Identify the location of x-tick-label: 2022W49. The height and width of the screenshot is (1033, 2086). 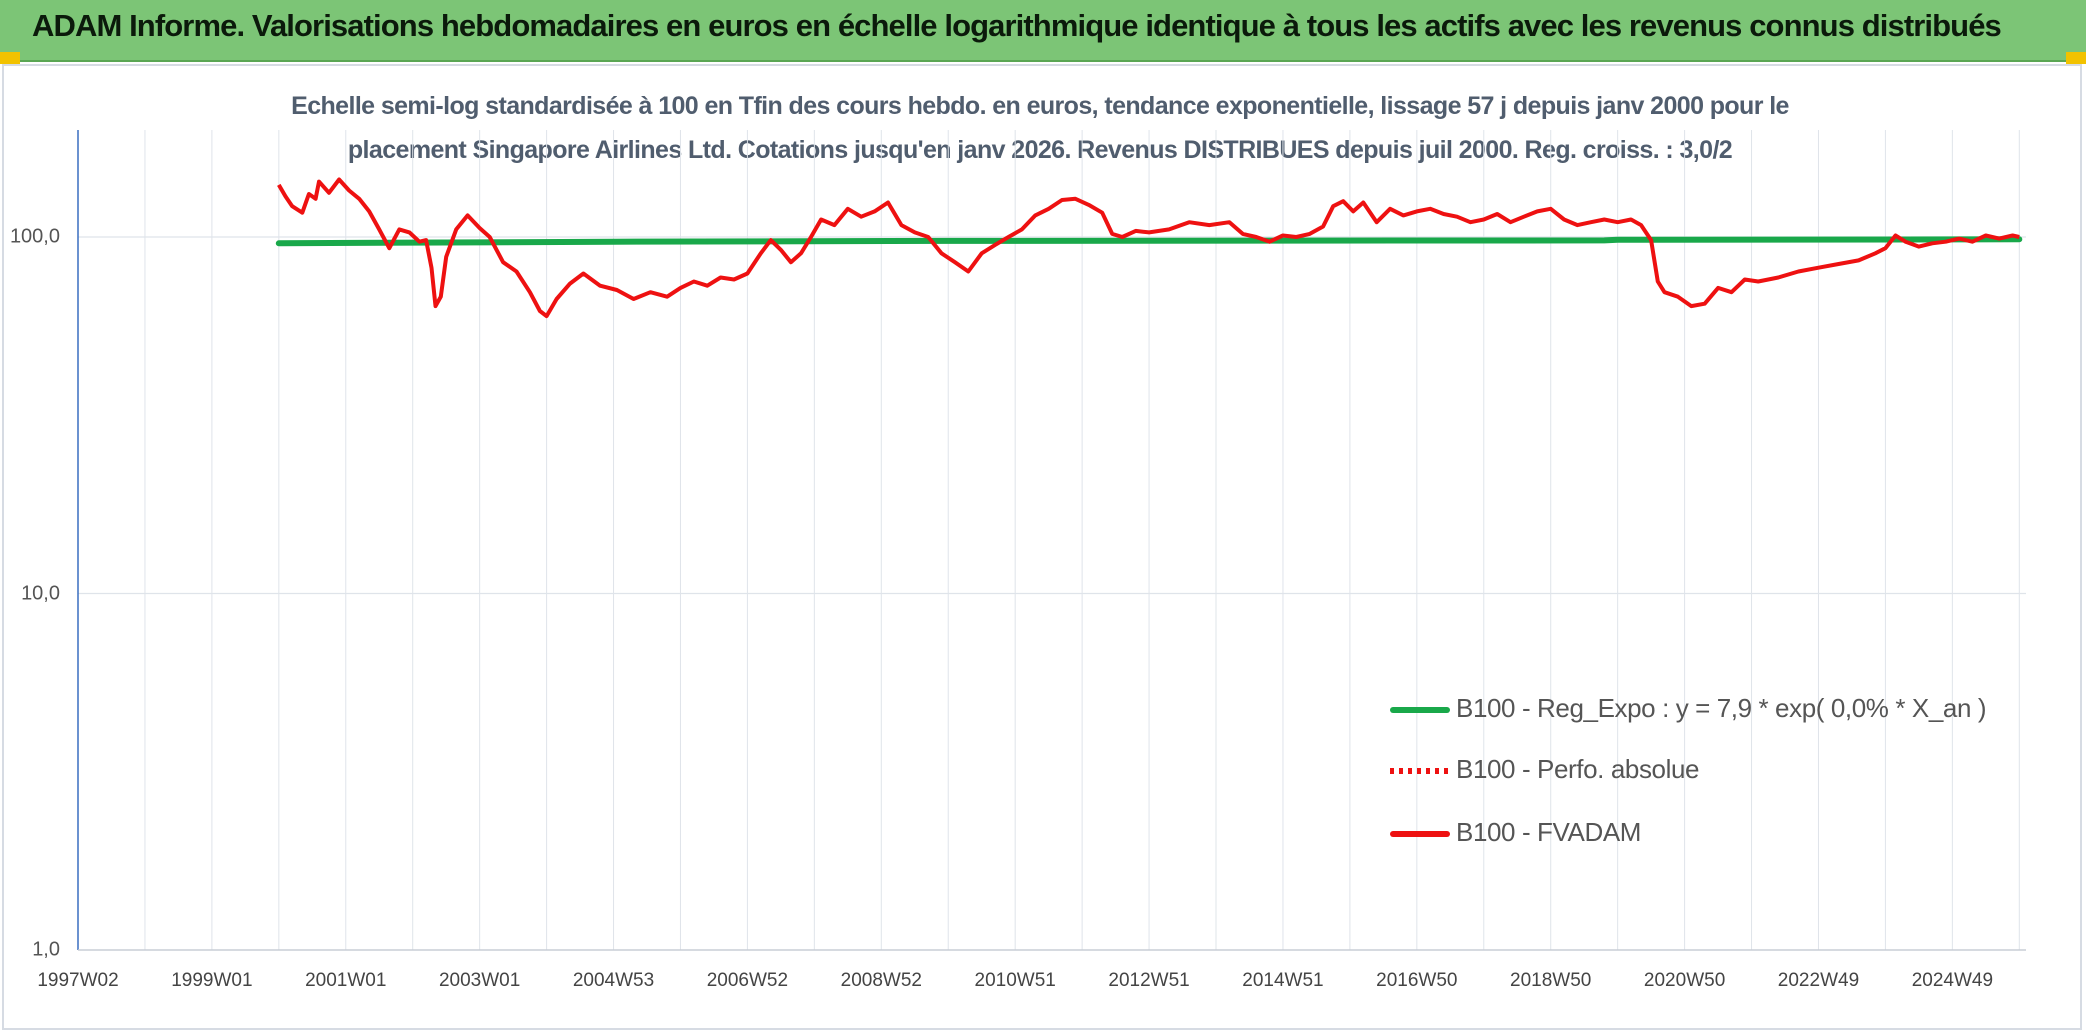
(1818, 980).